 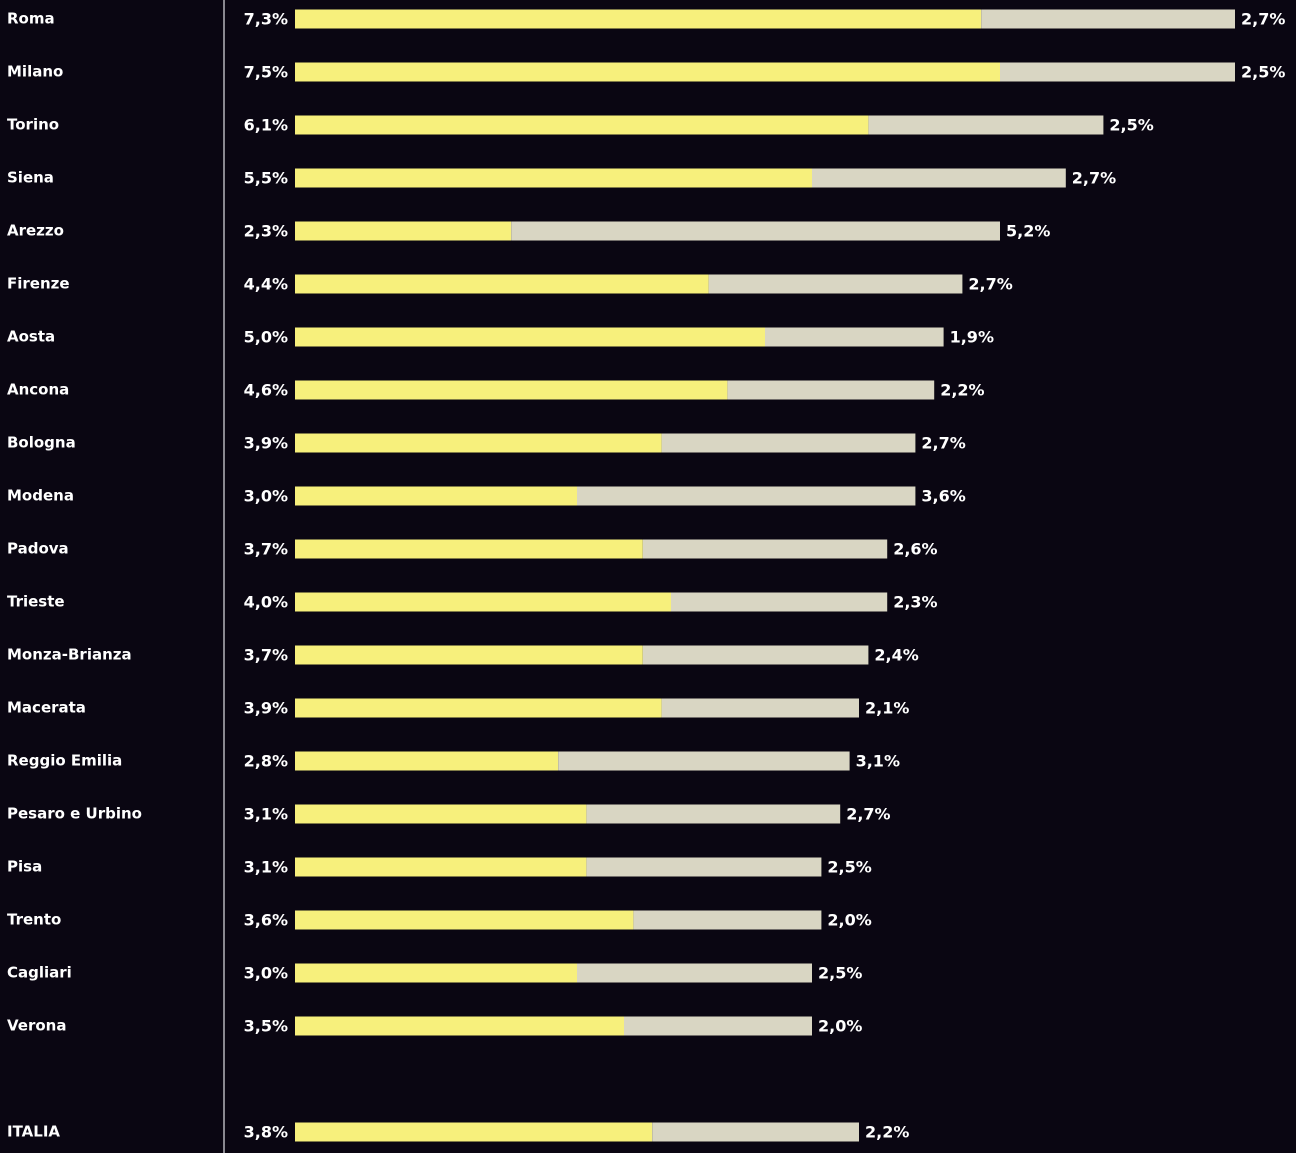 I want to click on category-label: Siena, so click(x=30, y=178).